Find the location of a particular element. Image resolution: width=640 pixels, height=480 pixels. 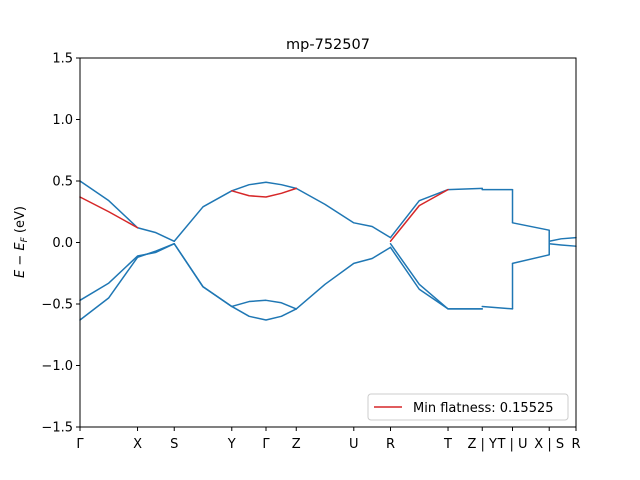

y-axis-label: E − EF (eV) is located at coordinates (21, 242).